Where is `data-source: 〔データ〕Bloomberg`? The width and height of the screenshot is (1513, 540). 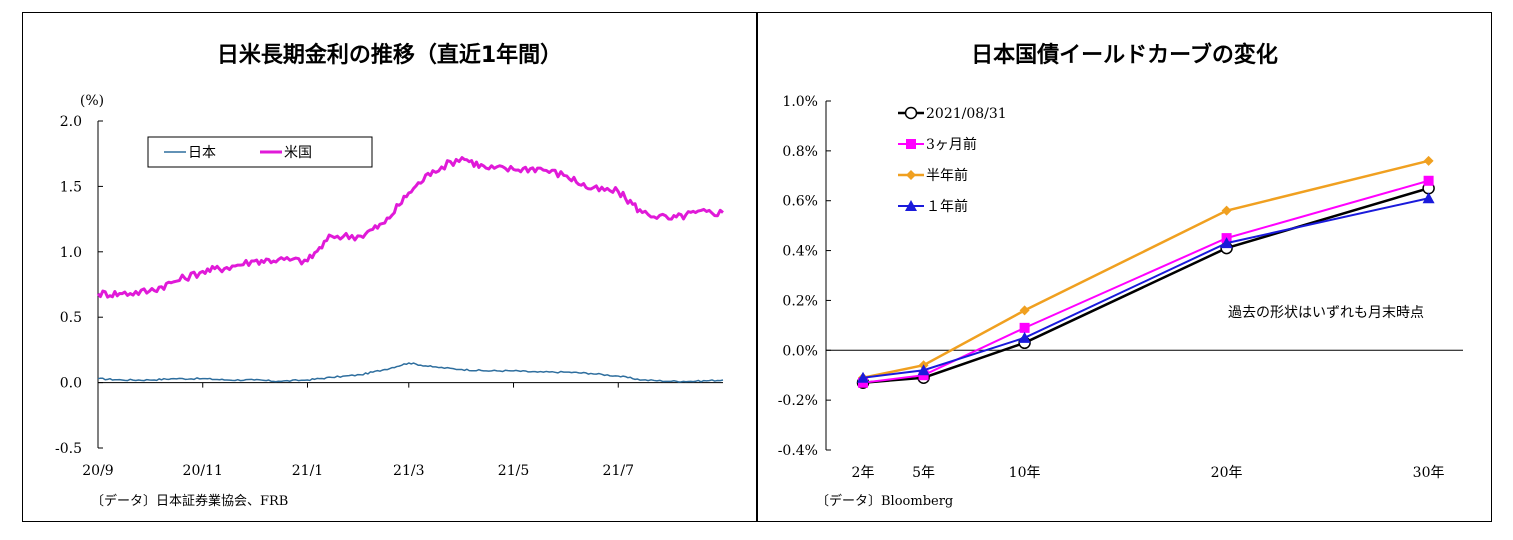
data-source: 〔データ〕Bloomberg is located at coordinates (885, 501).